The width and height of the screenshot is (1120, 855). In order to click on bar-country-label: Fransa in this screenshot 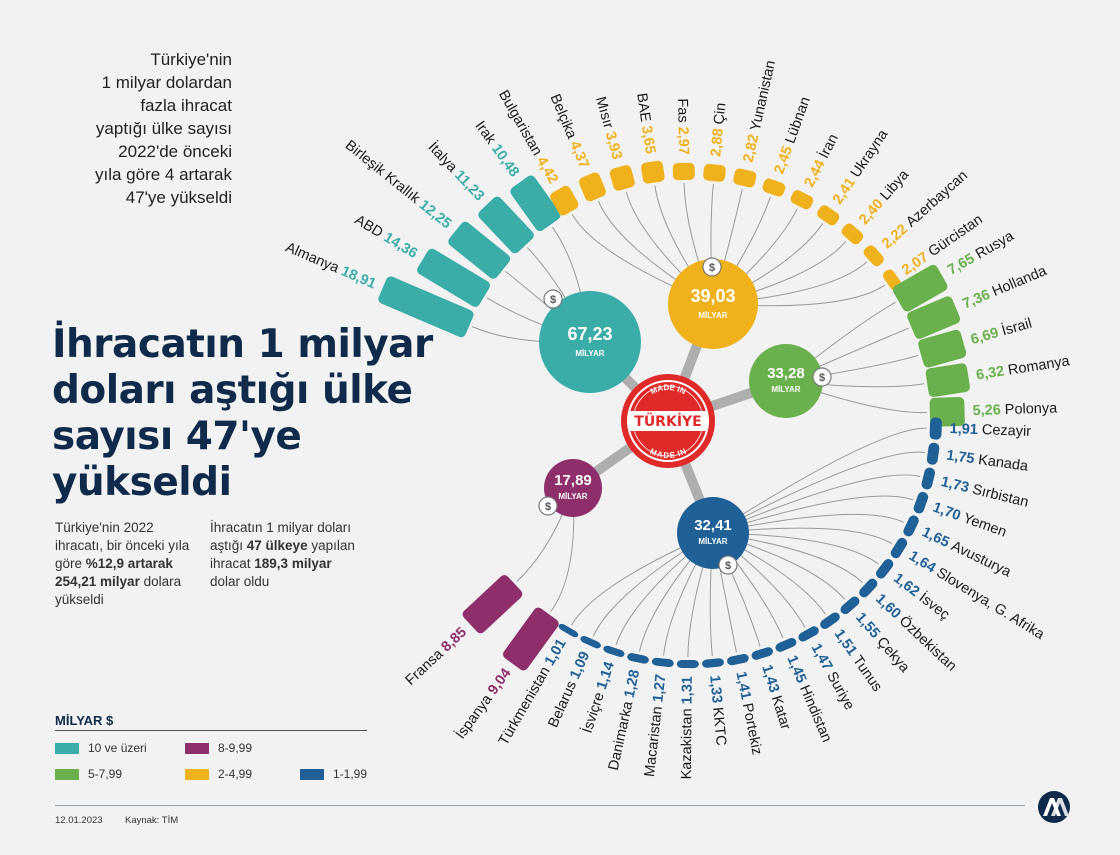, I will do `click(425, 665)`.